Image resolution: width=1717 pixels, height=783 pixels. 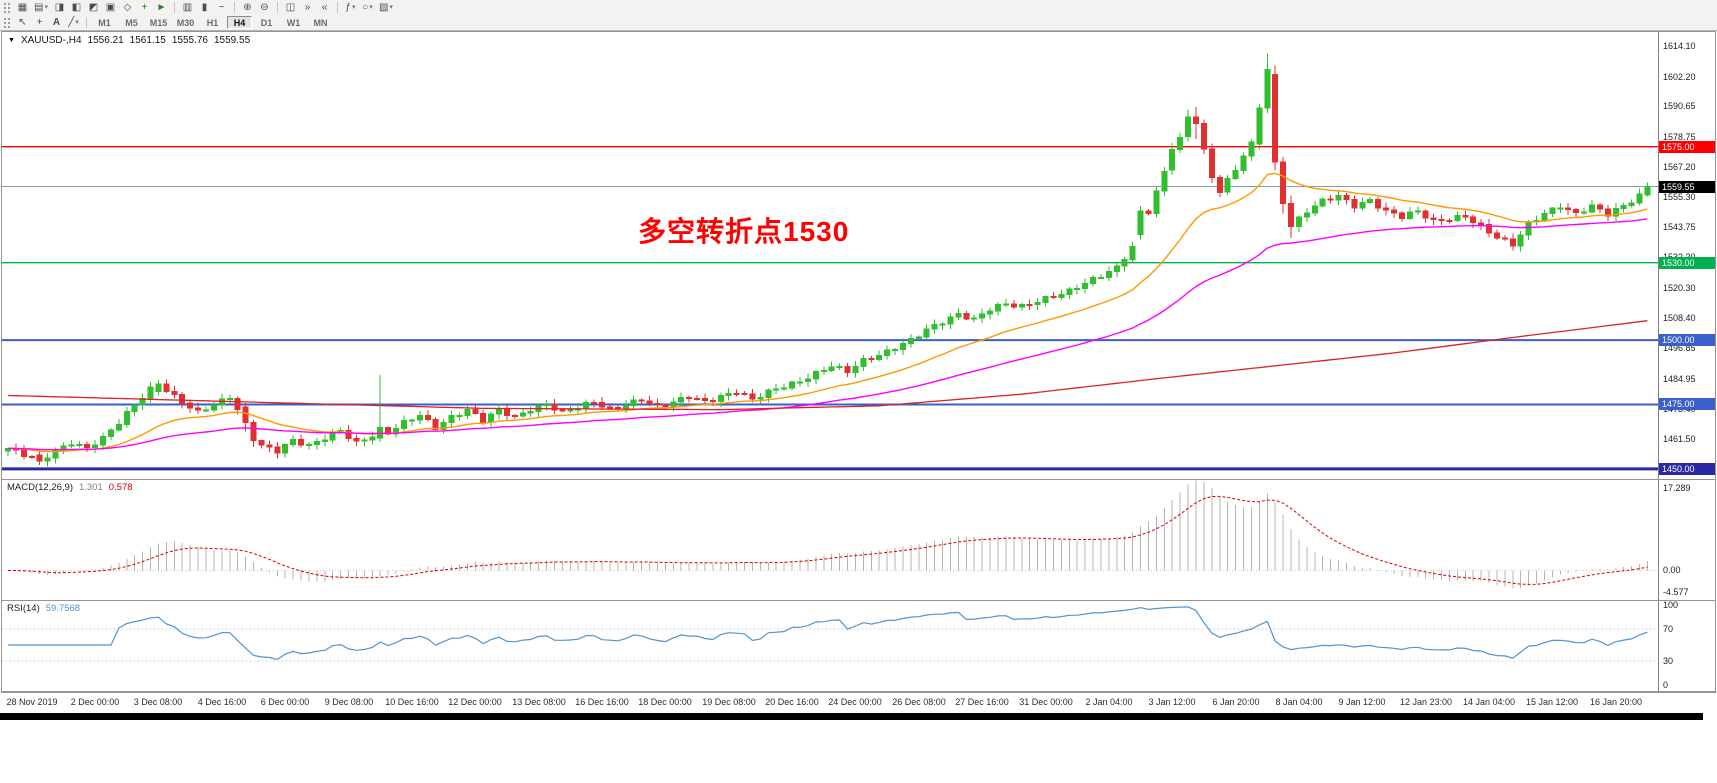 I want to click on timeframe-h4: H4, so click(x=239, y=22).